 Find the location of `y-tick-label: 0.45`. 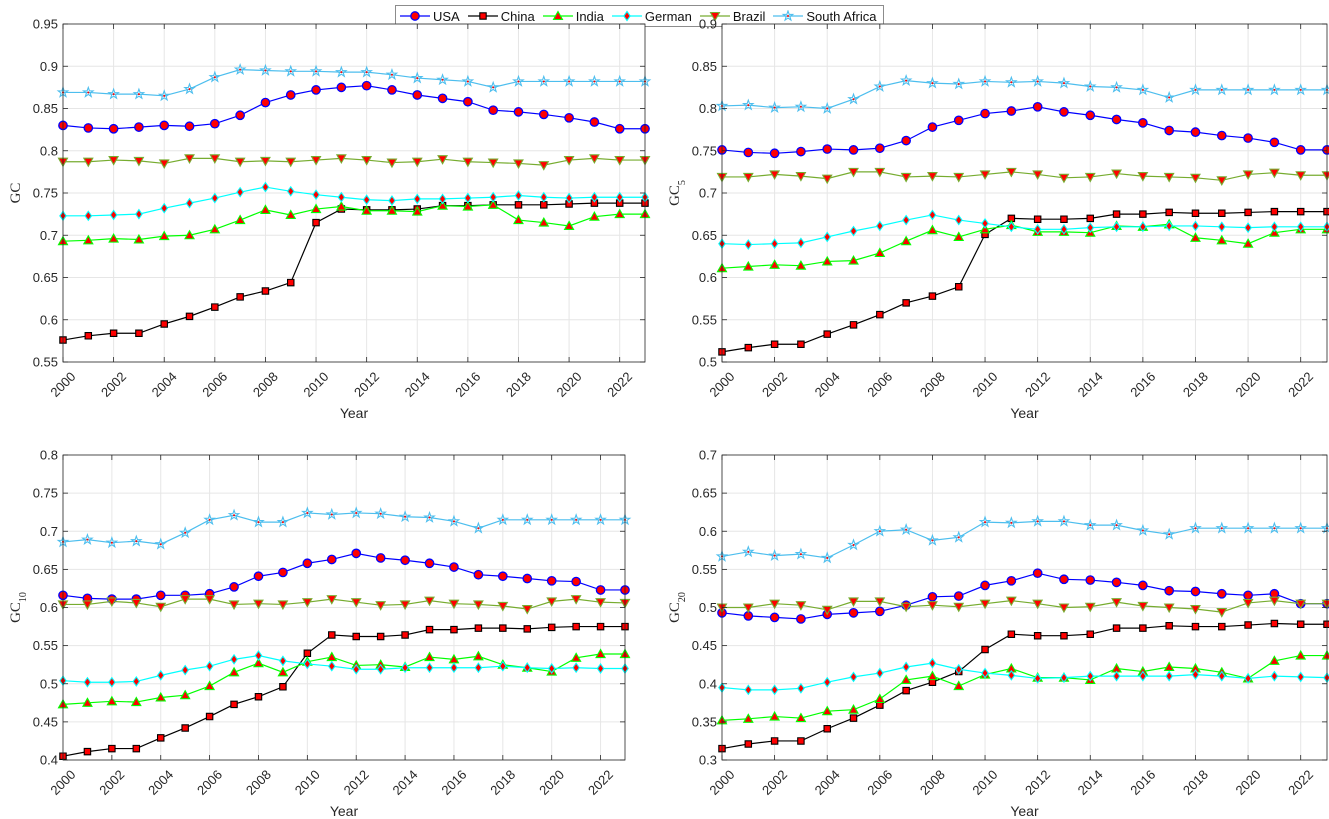

y-tick-label: 0.45 is located at coordinates (704, 645).